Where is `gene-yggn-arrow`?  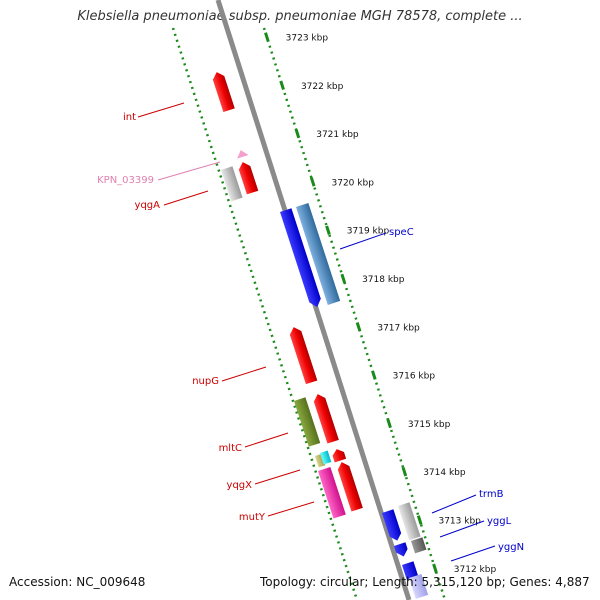
gene-yggn-arrow is located at coordinates (410, 571).